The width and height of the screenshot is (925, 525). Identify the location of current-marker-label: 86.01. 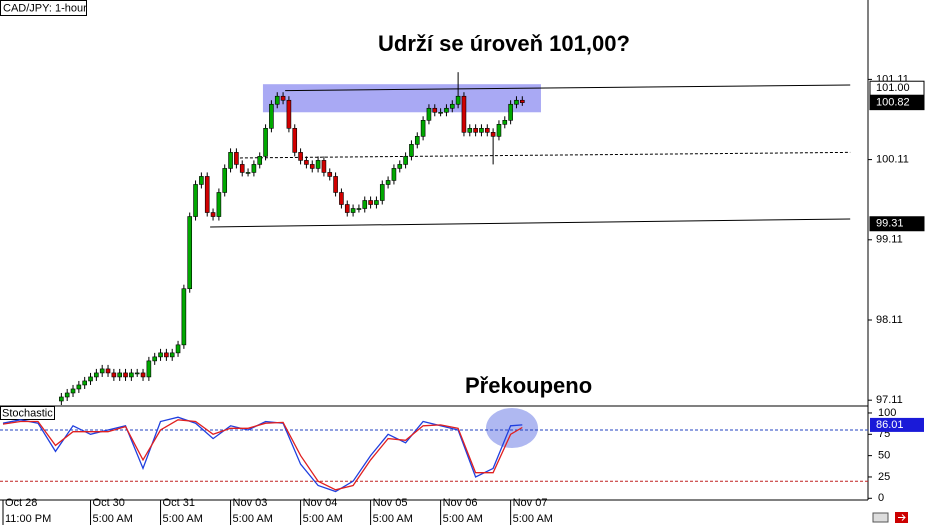
(890, 425).